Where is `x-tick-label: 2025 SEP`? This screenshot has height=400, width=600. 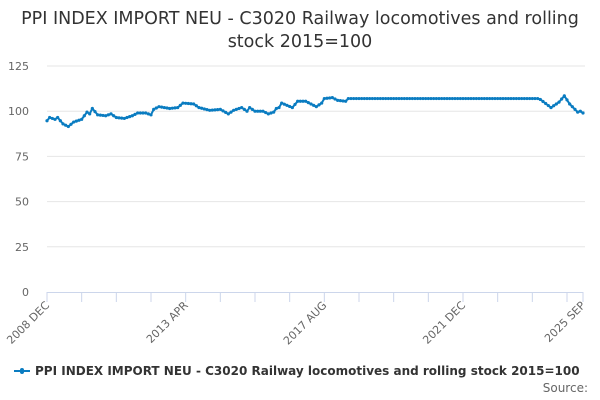 x-tick-label: 2025 SEP is located at coordinates (565, 322).